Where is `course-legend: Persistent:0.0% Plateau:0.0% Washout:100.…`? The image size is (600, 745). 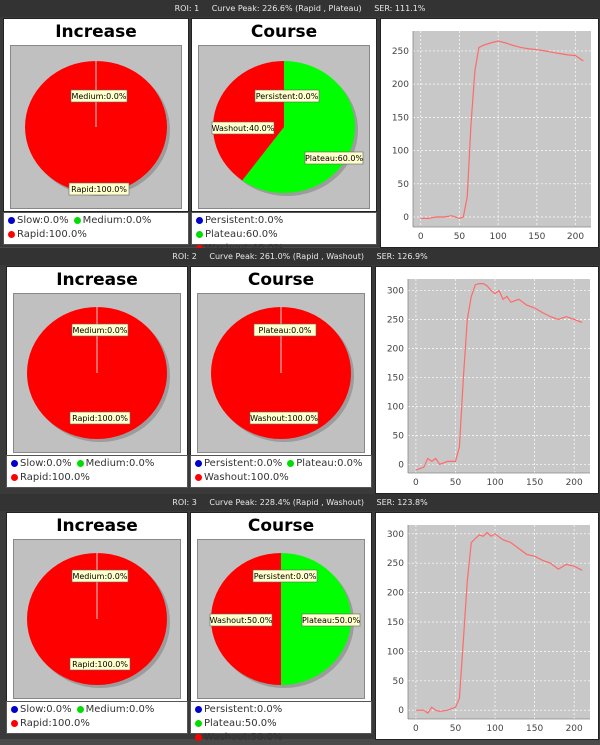
course-legend: Persistent:0.0% Plateau:0.0% Washout:100.… is located at coordinates (281, 471).